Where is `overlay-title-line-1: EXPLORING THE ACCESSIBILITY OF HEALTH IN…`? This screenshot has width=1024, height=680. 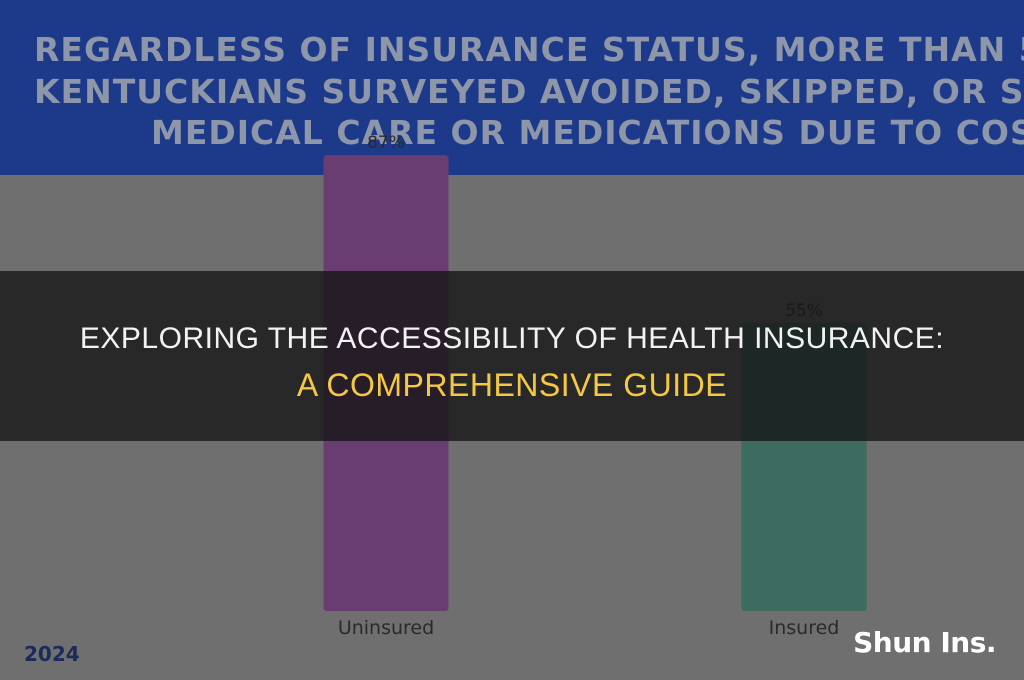 overlay-title-line-1: EXPLORING THE ACCESSIBILITY OF HEALTH IN… is located at coordinates (512, 338).